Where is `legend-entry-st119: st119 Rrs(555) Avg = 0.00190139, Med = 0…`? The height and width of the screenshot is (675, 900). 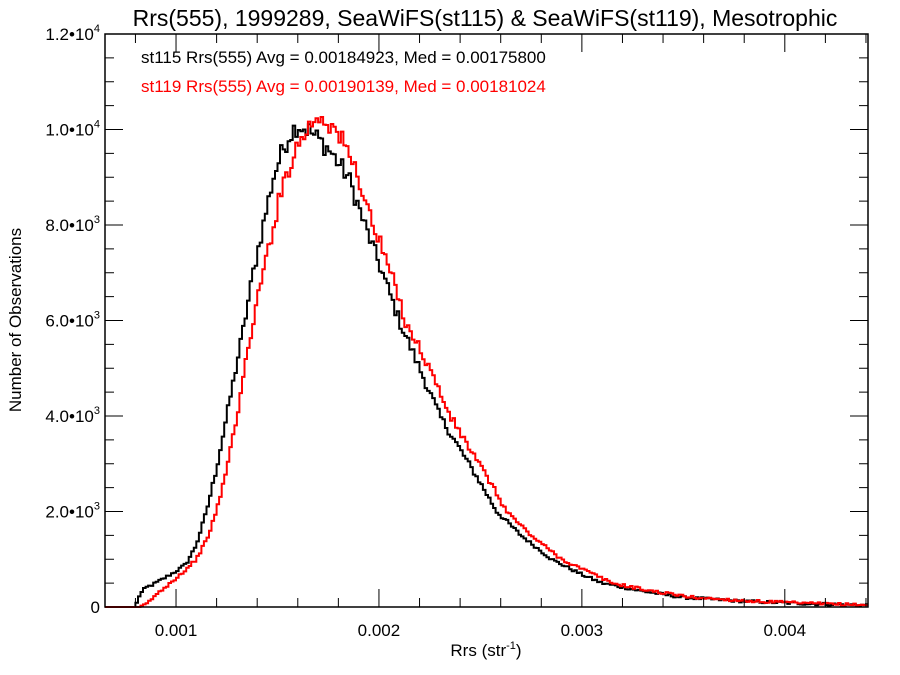 legend-entry-st119: st119 Rrs(555) Avg = 0.00190139, Med = 0… is located at coordinates (343, 86).